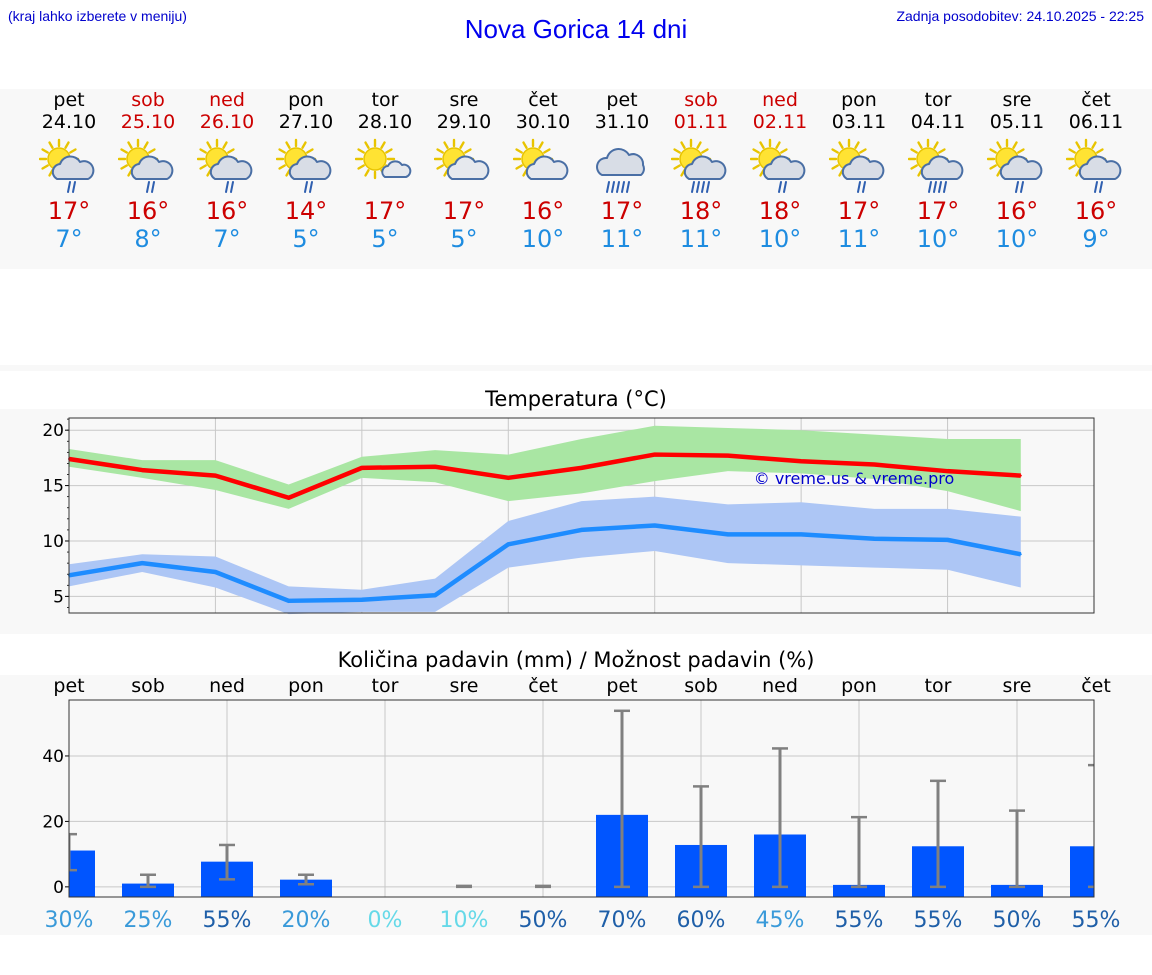 This screenshot has width=1152, height=975. I want to click on x-tick-label: čet, so click(543, 686).